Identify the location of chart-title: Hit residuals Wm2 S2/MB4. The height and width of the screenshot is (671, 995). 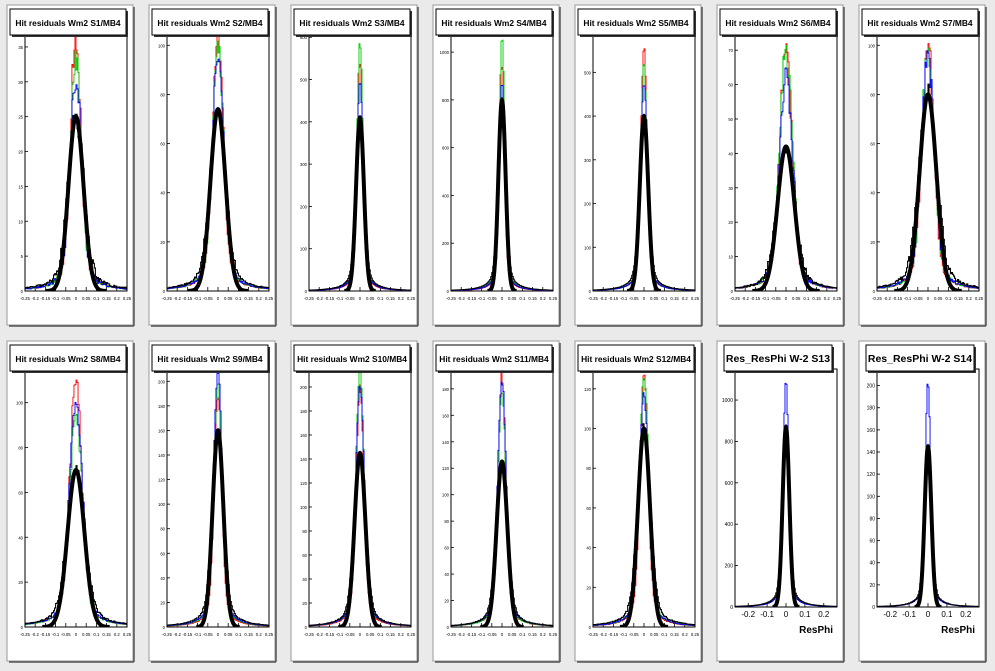
(210, 23).